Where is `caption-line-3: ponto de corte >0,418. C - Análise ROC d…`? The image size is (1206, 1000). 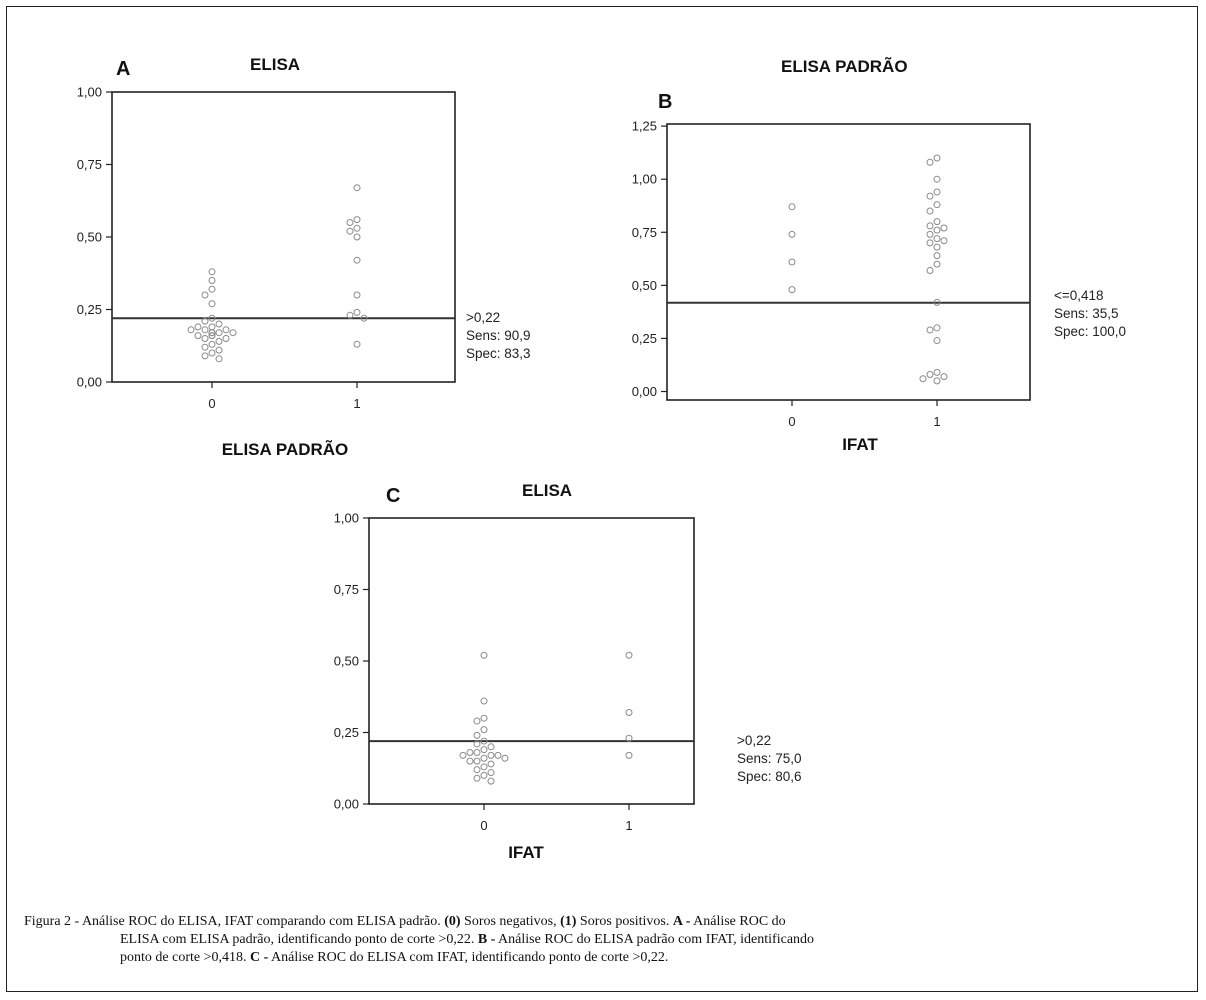
caption-line-3: ponto de corte >0,418. C - Análise ROC d… is located at coordinates (607, 958).